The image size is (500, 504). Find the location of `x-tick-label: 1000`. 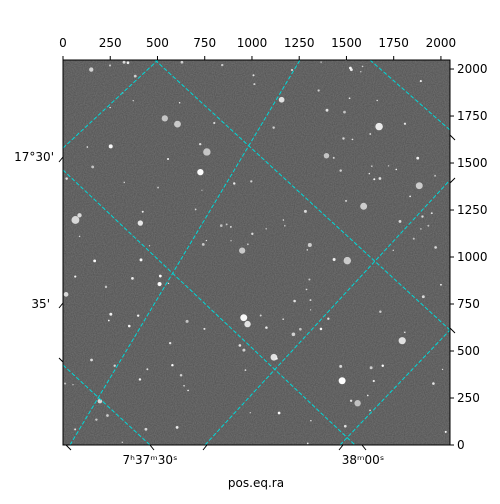

x-tick-label: 1000 is located at coordinates (252, 43).